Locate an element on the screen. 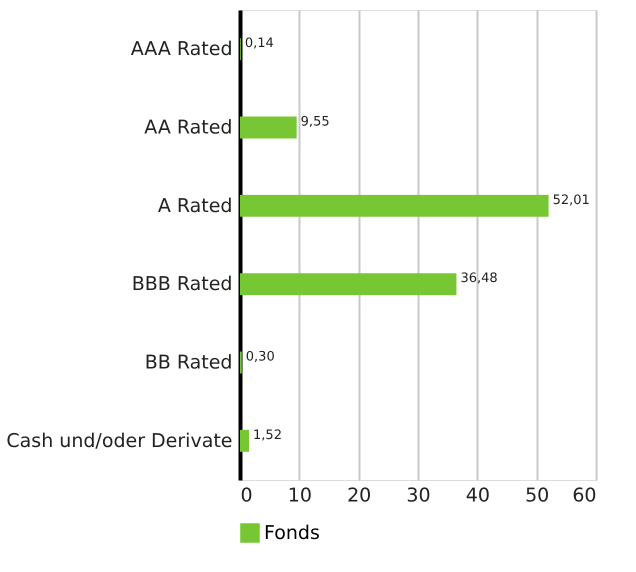 The image size is (636, 572). x-tick-label: 30 is located at coordinates (418, 495).